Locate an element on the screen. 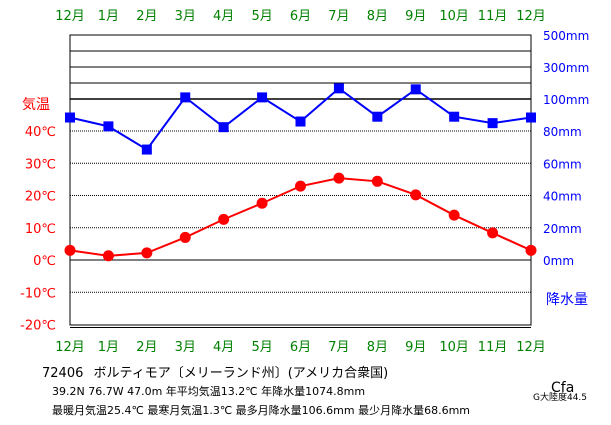 The image size is (611, 425). precip-tick-label: 40mm is located at coordinates (562, 197).